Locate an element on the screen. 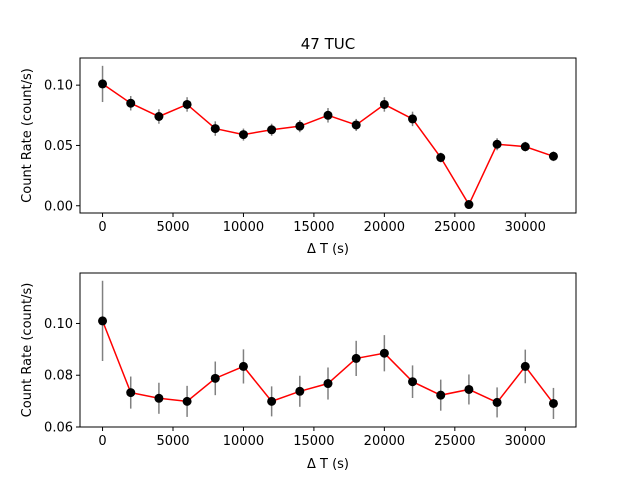 The width and height of the screenshot is (640, 480). top-x-tick-label: 15000 is located at coordinates (313, 227).